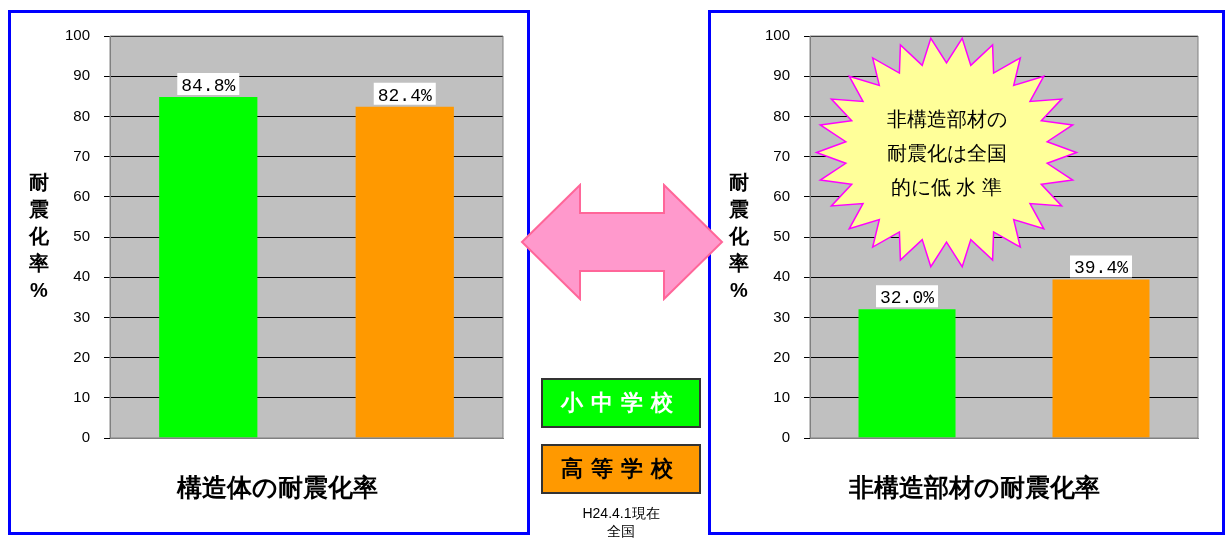 The image size is (1227, 557). What do you see at coordinates (621, 403) in the screenshot?
I see `text: 小中学校` at bounding box center [621, 403].